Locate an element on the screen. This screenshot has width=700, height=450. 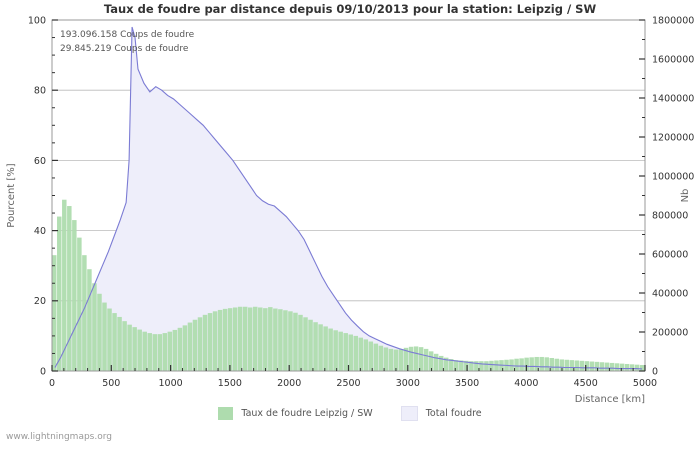
y-tick-label: 80 is located at coordinates (40, 91).